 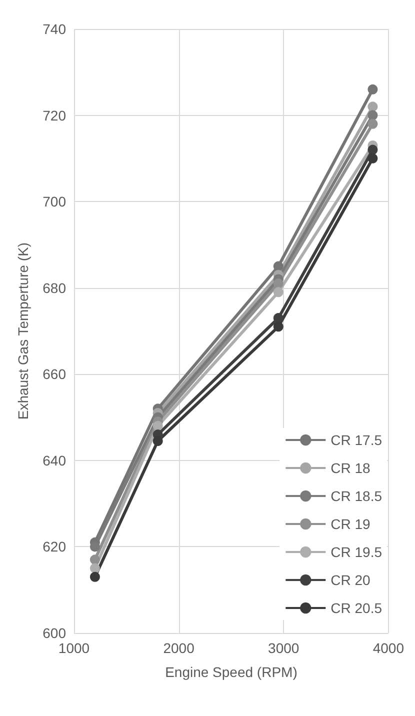 What do you see at coordinates (179, 648) in the screenshot?
I see `x-tick-label: 2000` at bounding box center [179, 648].